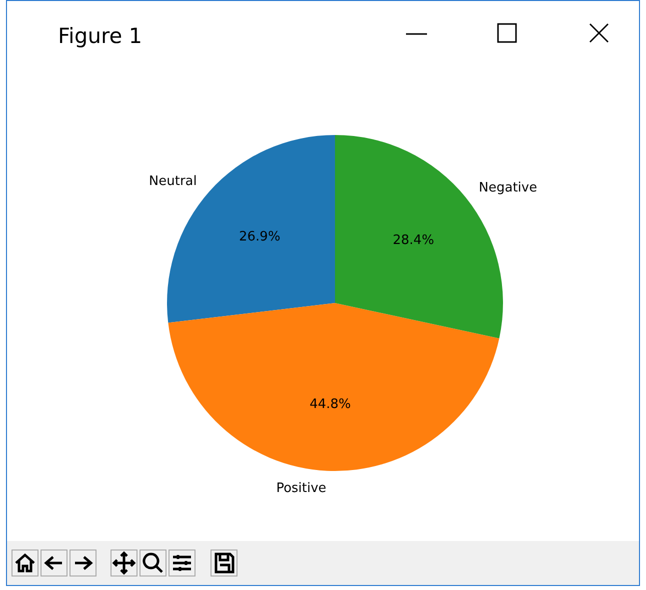 The image size is (646, 590). I want to click on slice-label: Positive, so click(301, 488).